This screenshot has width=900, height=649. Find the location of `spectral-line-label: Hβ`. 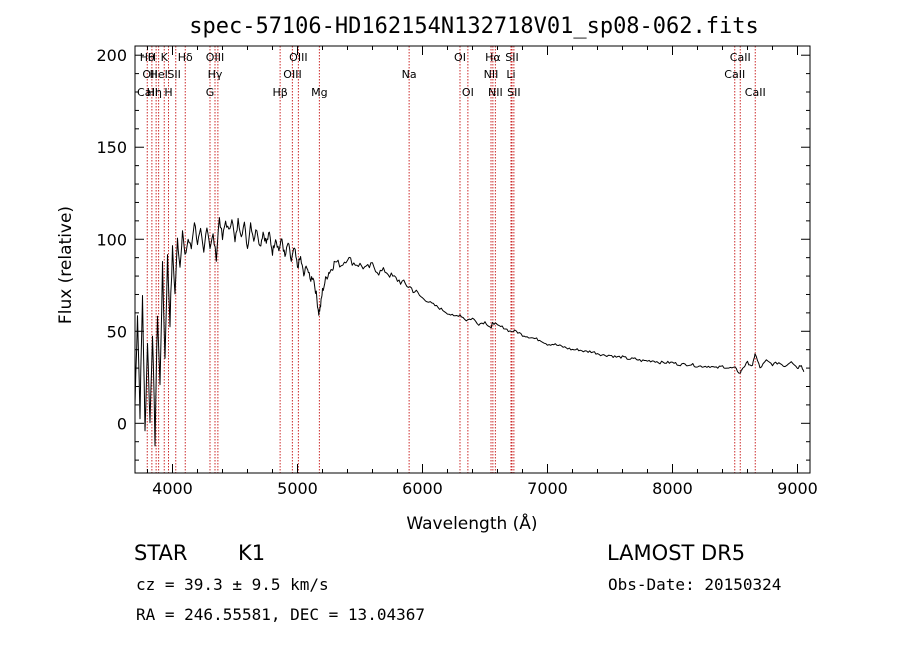

spectral-line-label: Hβ is located at coordinates (279, 92).